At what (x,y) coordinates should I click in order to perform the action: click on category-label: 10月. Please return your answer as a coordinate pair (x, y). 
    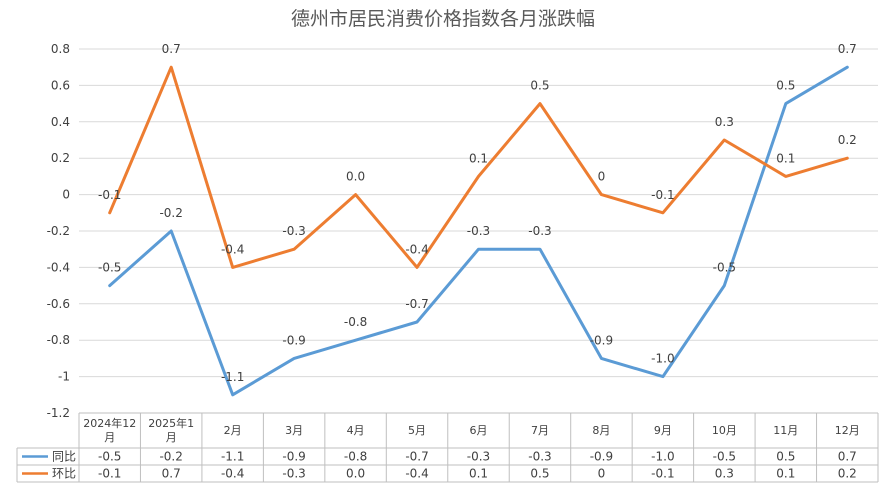
    Looking at the image, I should click on (724, 430).